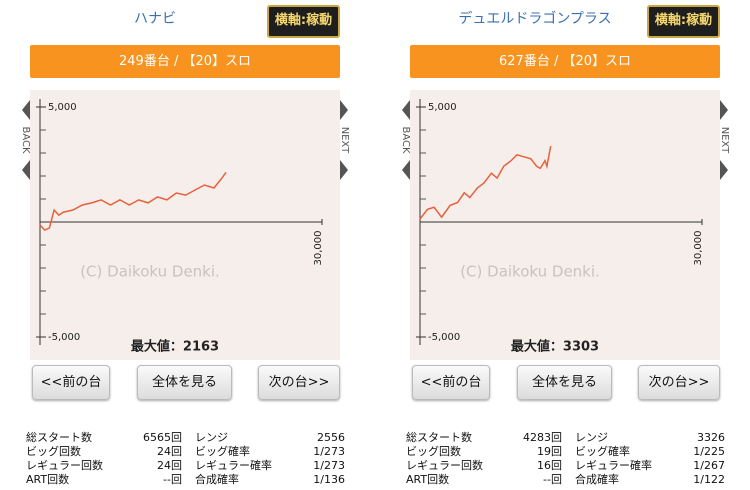  What do you see at coordinates (535, 19) in the screenshot?
I see `page-title: デュエルドラゴンプラス` at bounding box center [535, 19].